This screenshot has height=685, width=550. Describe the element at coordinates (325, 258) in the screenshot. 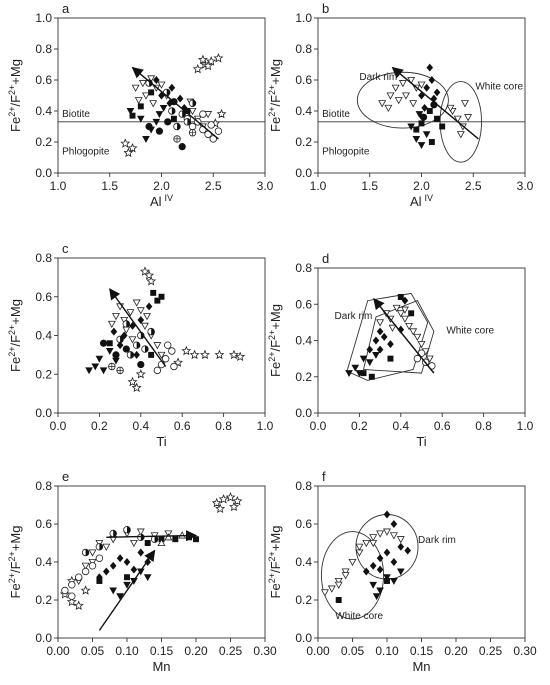

I see `panel-letter: d` at that location.